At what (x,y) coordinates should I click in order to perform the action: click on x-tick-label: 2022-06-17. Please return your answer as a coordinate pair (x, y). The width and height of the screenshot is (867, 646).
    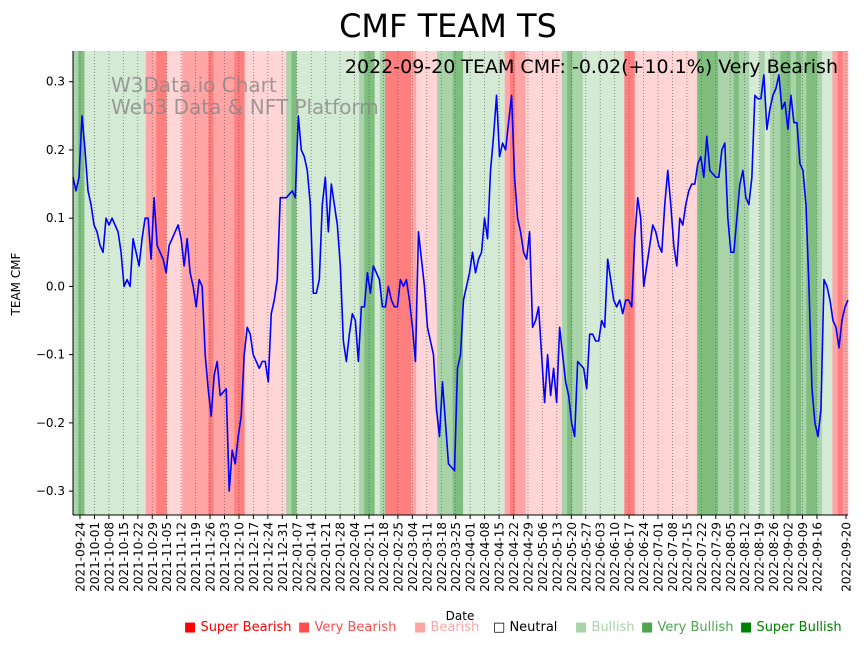
    Looking at the image, I should click on (630, 557).